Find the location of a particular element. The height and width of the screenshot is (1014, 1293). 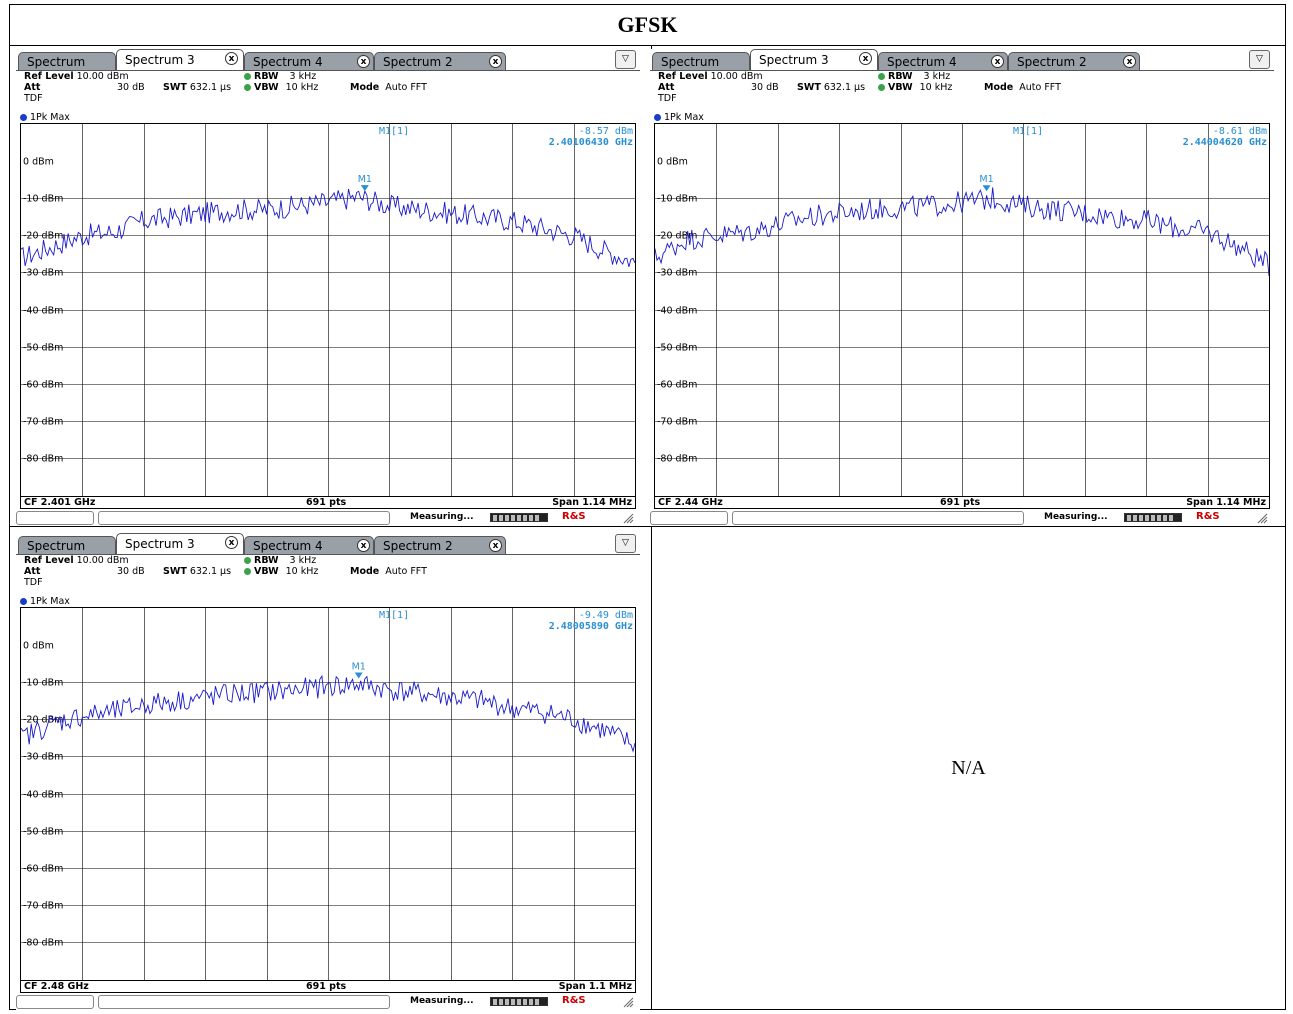

span: Span 1.1 MHz is located at coordinates (595, 986).